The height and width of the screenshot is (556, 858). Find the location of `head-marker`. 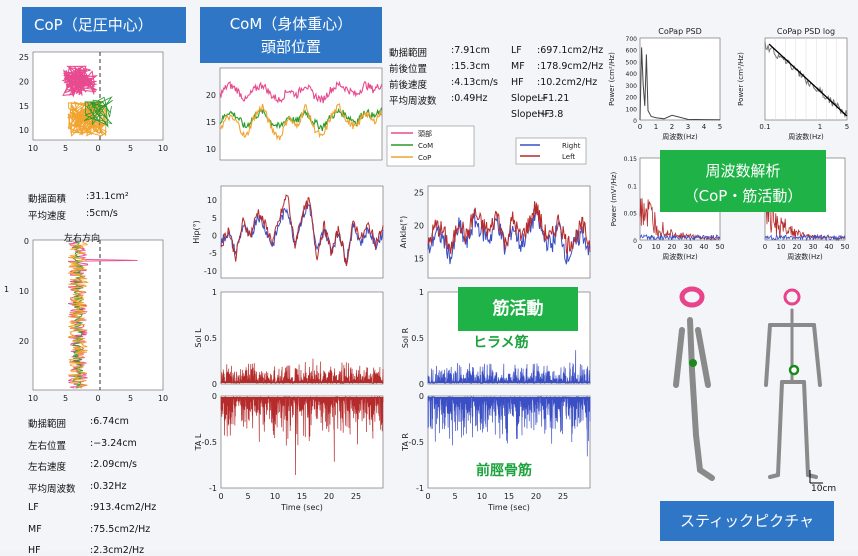

head-marker is located at coordinates (692, 297).